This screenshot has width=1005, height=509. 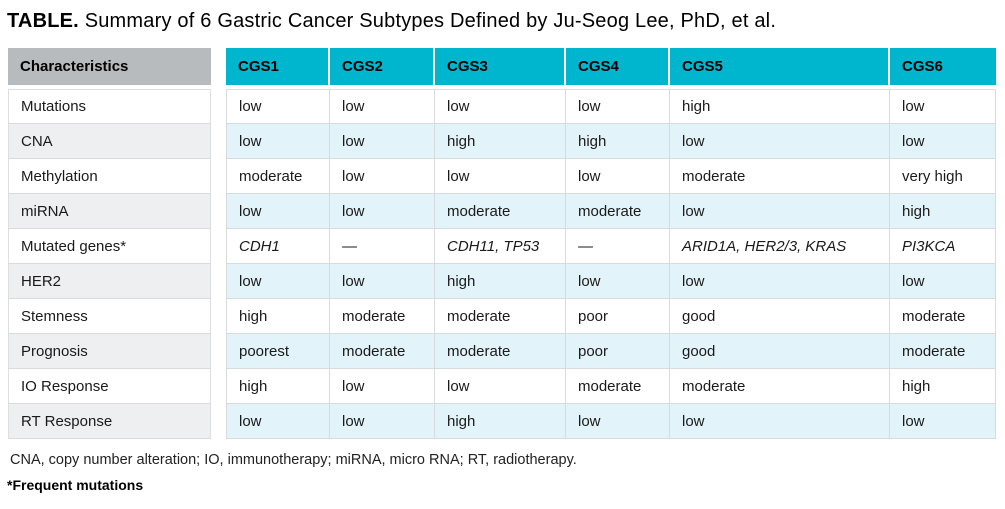 I want to click on row-header: Methylation, so click(x=109, y=176).